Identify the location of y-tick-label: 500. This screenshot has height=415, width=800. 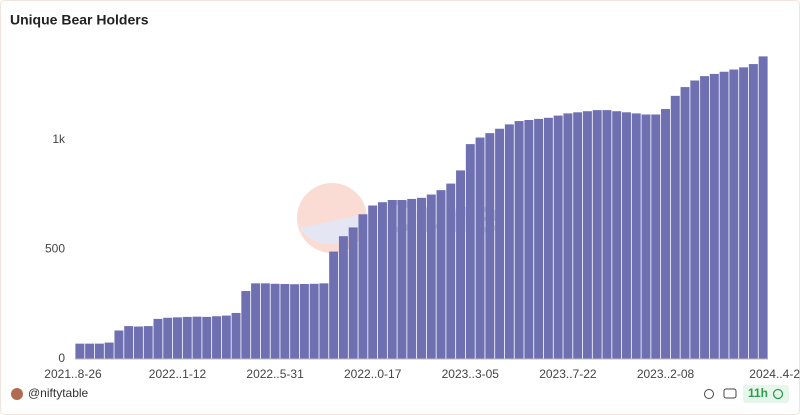
(55, 249).